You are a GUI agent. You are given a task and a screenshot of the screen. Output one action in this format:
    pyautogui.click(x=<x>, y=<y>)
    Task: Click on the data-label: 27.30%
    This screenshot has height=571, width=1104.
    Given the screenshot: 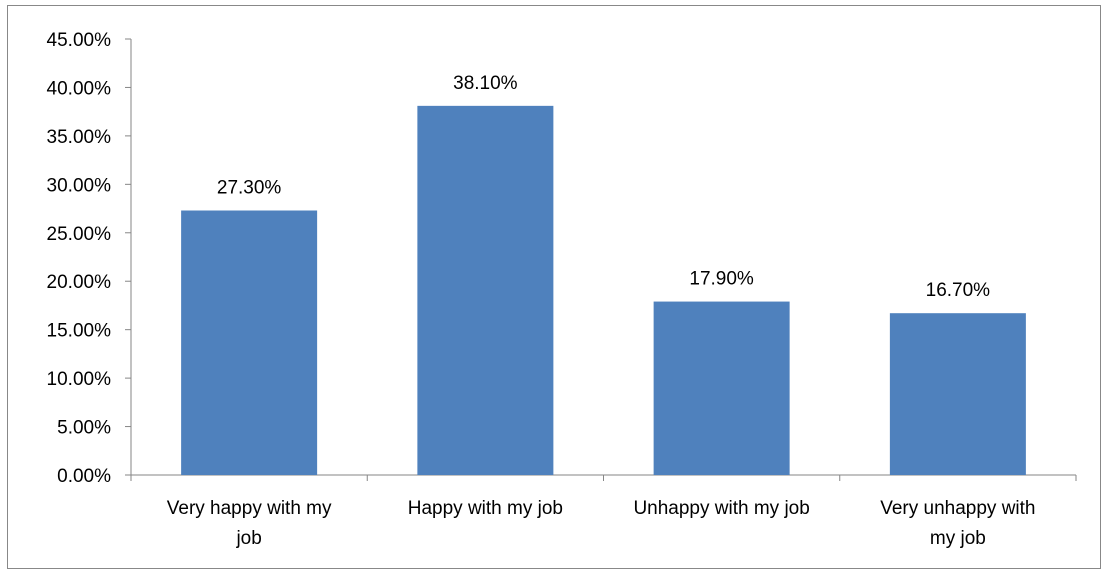 What is the action you would take?
    pyautogui.click(x=249, y=187)
    